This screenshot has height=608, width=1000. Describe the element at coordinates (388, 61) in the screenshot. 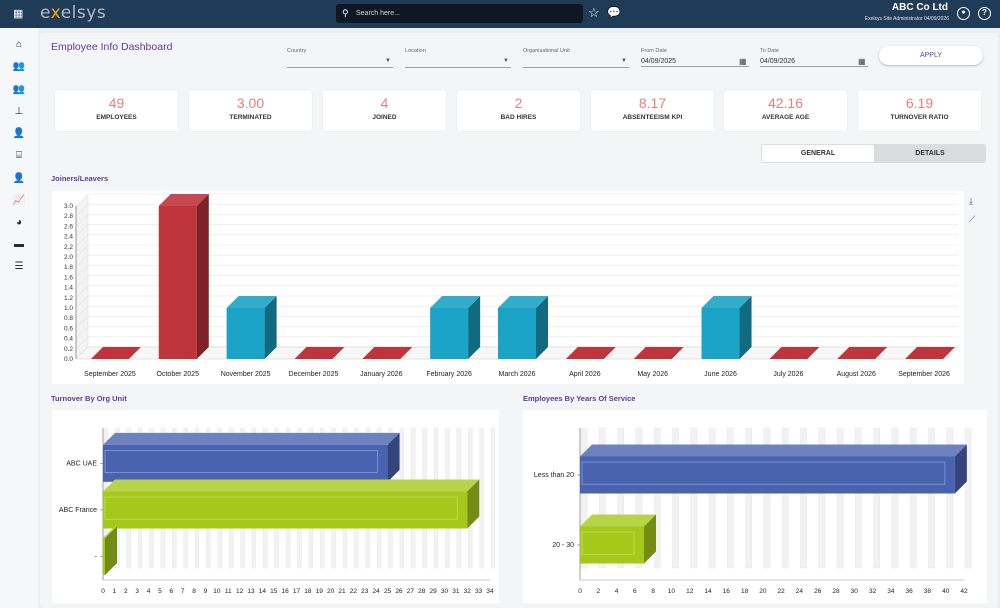

I see `country-caret-icon: ▼` at that location.